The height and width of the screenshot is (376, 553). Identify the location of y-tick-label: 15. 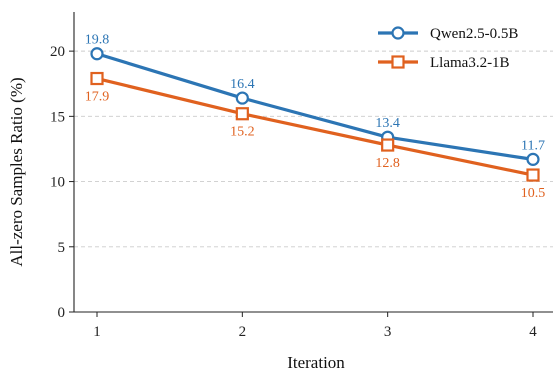
(57, 117).